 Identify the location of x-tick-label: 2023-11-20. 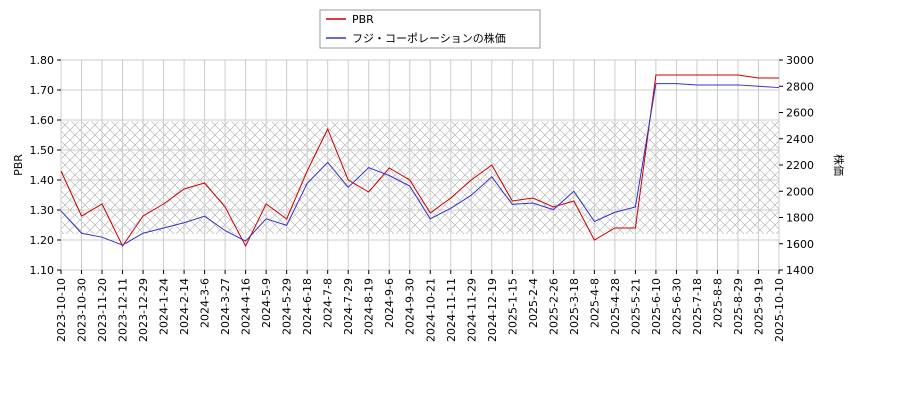
(102, 310).